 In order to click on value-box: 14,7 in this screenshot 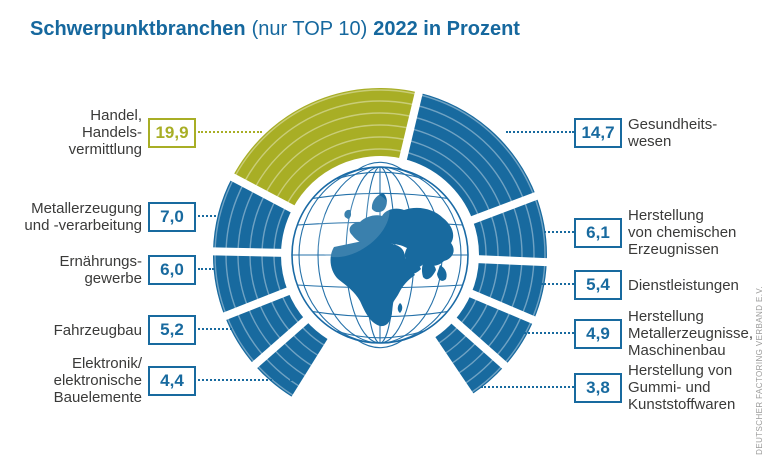, I will do `click(598, 133)`.